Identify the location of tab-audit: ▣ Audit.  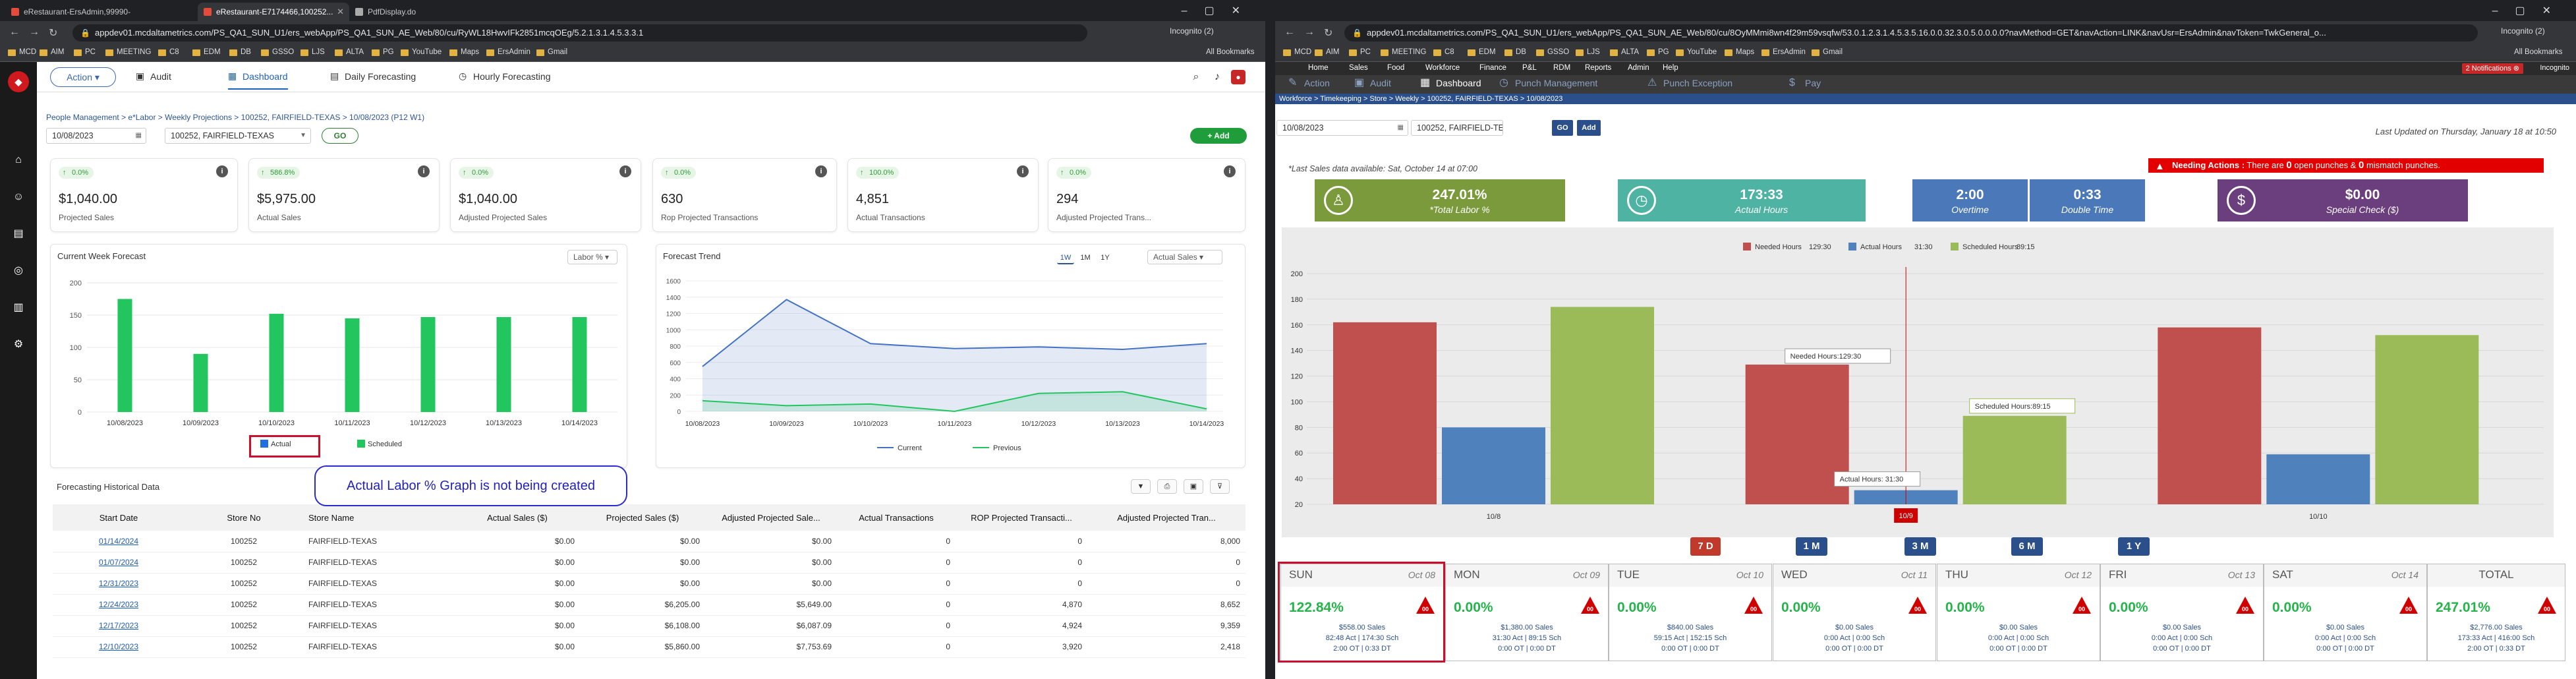
(154, 76).